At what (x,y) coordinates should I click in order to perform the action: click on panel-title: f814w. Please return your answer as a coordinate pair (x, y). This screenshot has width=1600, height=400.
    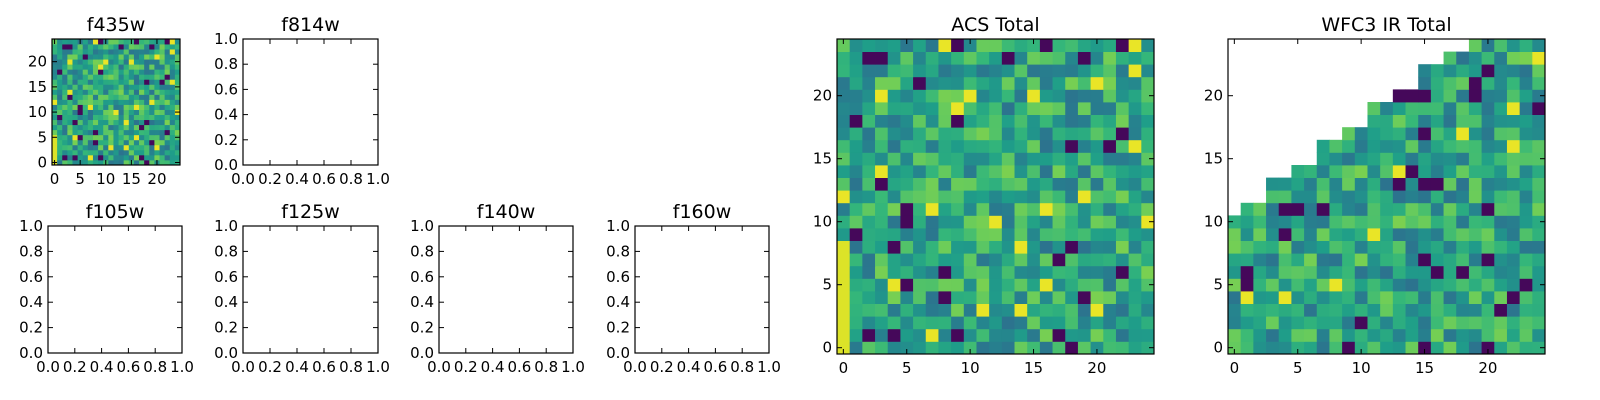
    Looking at the image, I should click on (310, 25).